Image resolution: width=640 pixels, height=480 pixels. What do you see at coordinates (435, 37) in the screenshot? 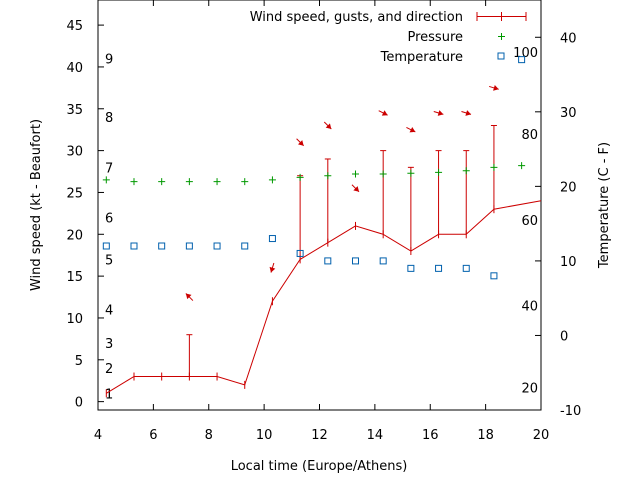
I see `legend-label-pressure: Pressure` at bounding box center [435, 37].